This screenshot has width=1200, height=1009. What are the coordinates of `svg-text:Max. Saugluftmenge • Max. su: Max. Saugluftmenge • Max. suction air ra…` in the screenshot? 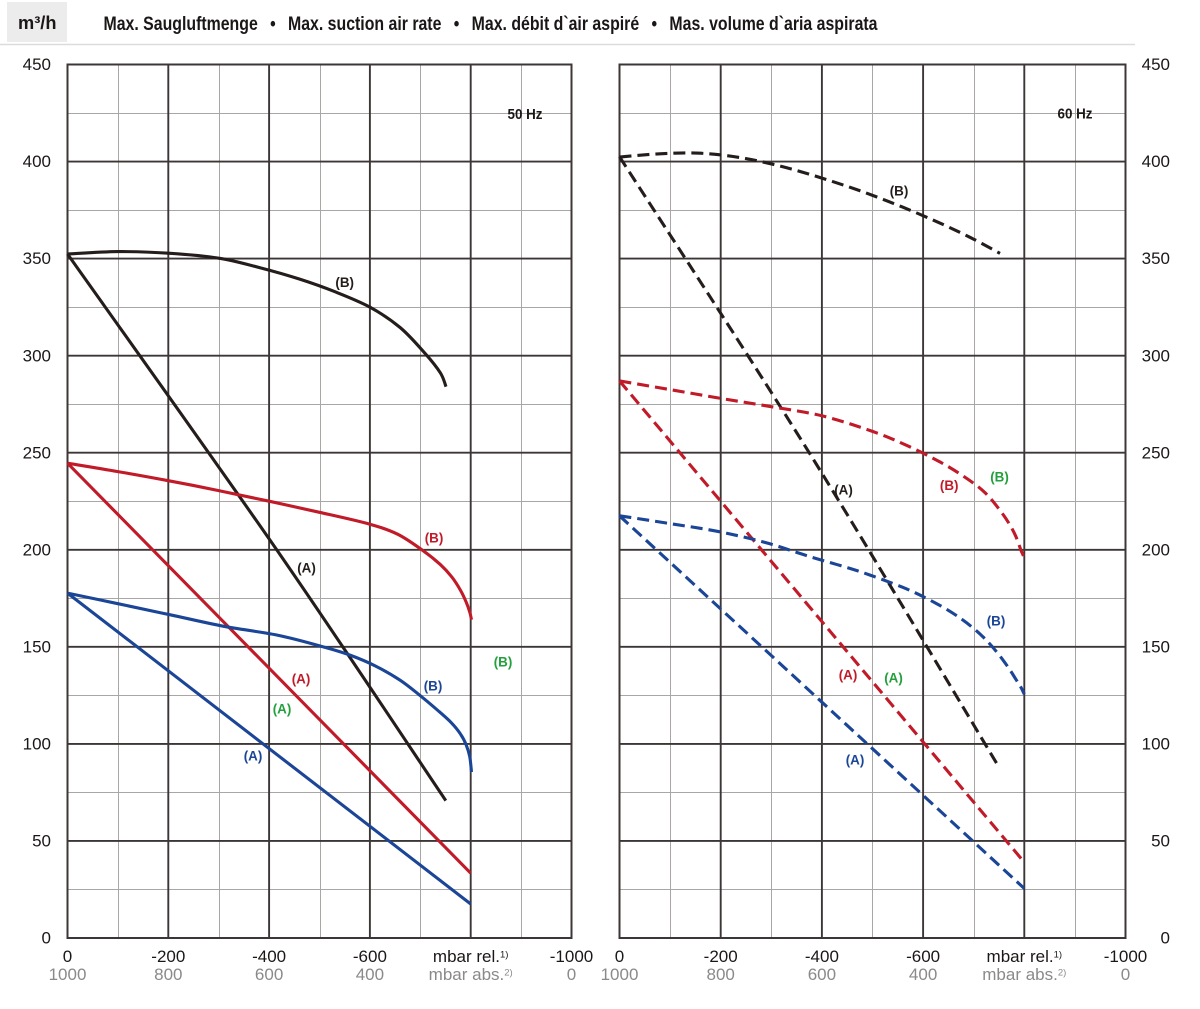 It's located at (491, 24).